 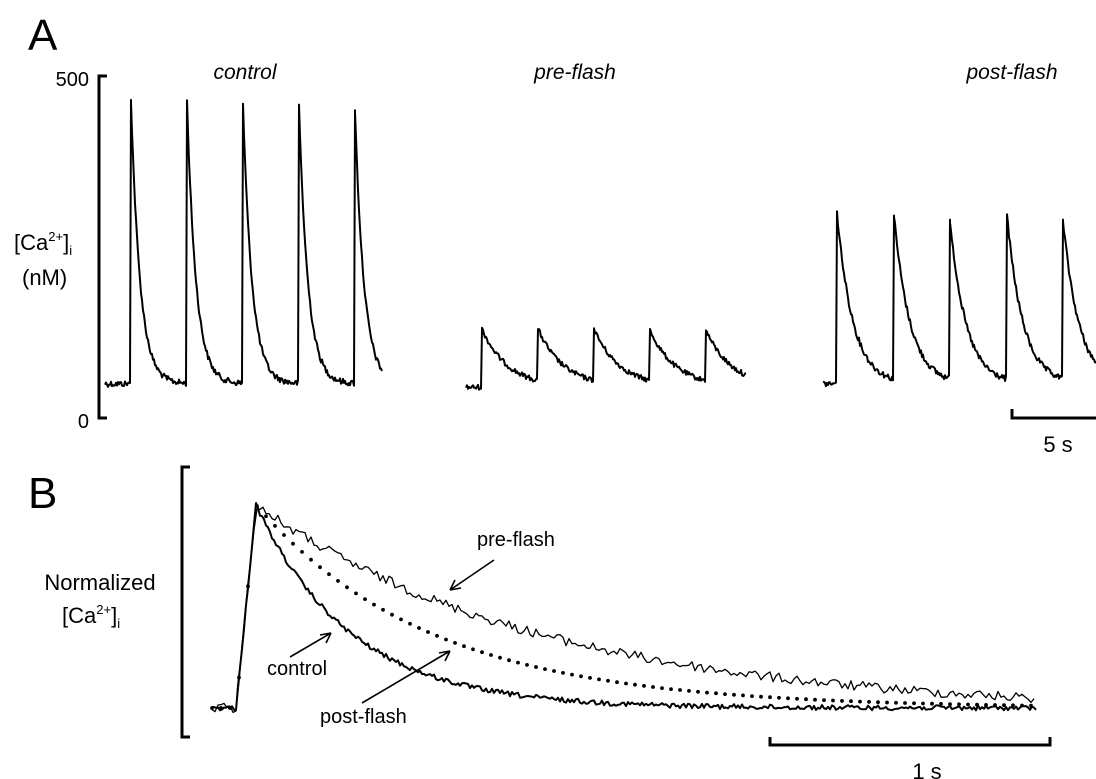 I want to click on panel-b-label-control: control, so click(x=297, y=669).